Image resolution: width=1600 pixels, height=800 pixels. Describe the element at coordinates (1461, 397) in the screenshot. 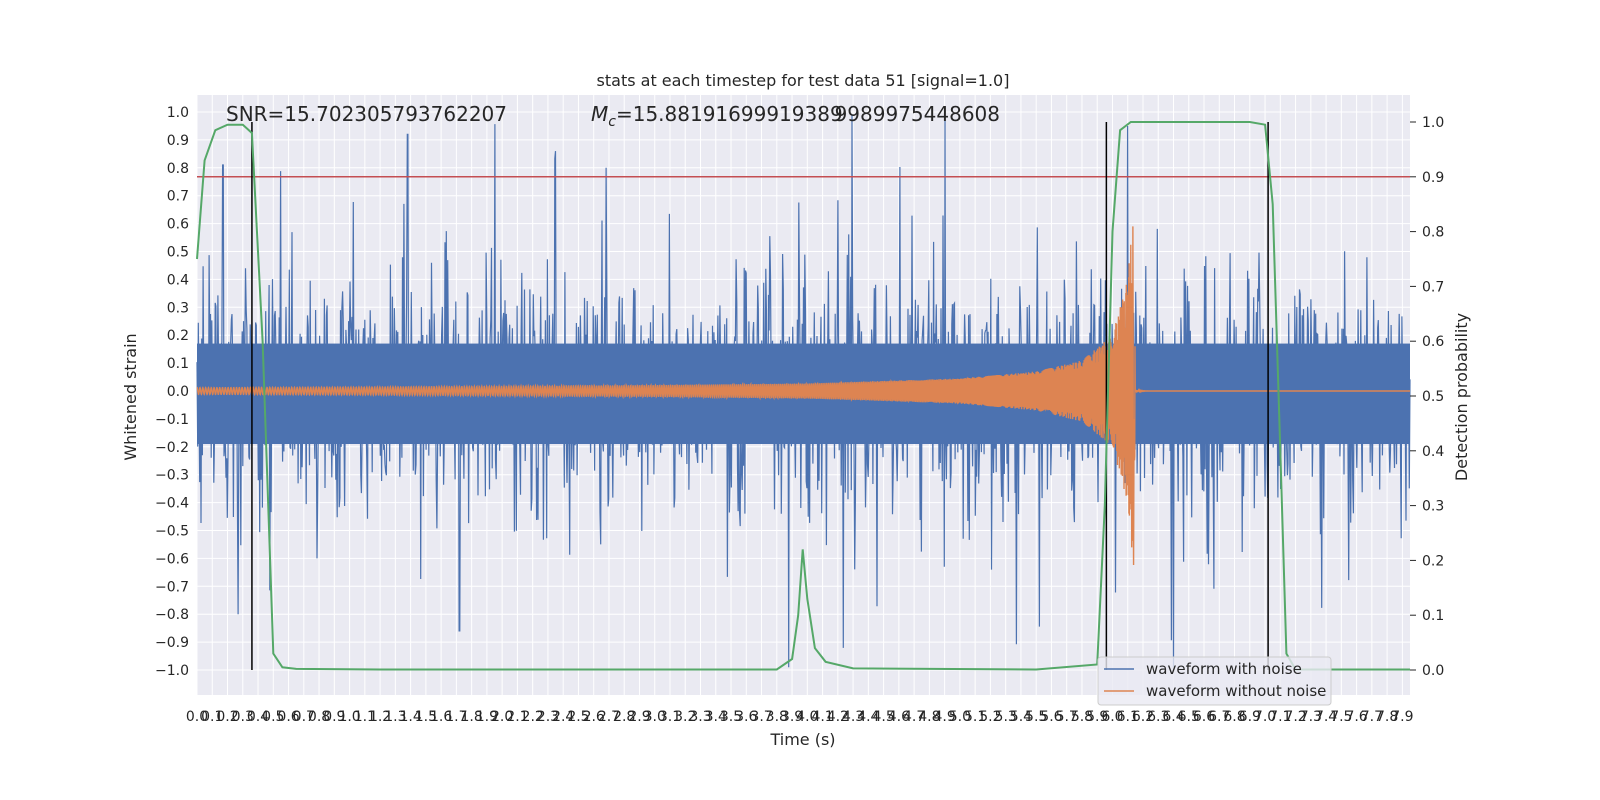

I see `y-axis-label-right: Detection probability` at that location.